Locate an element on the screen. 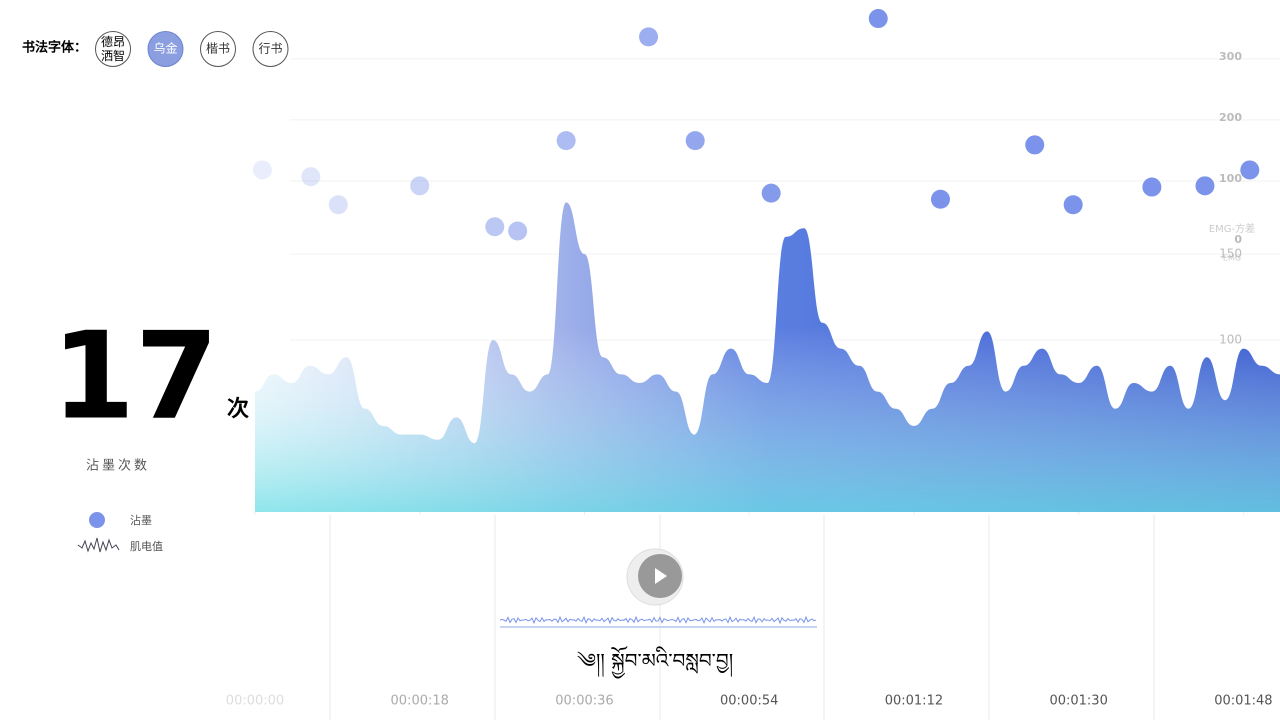 The width and height of the screenshot is (1280, 720). count-label: 沾墨次数 is located at coordinates (118, 466).